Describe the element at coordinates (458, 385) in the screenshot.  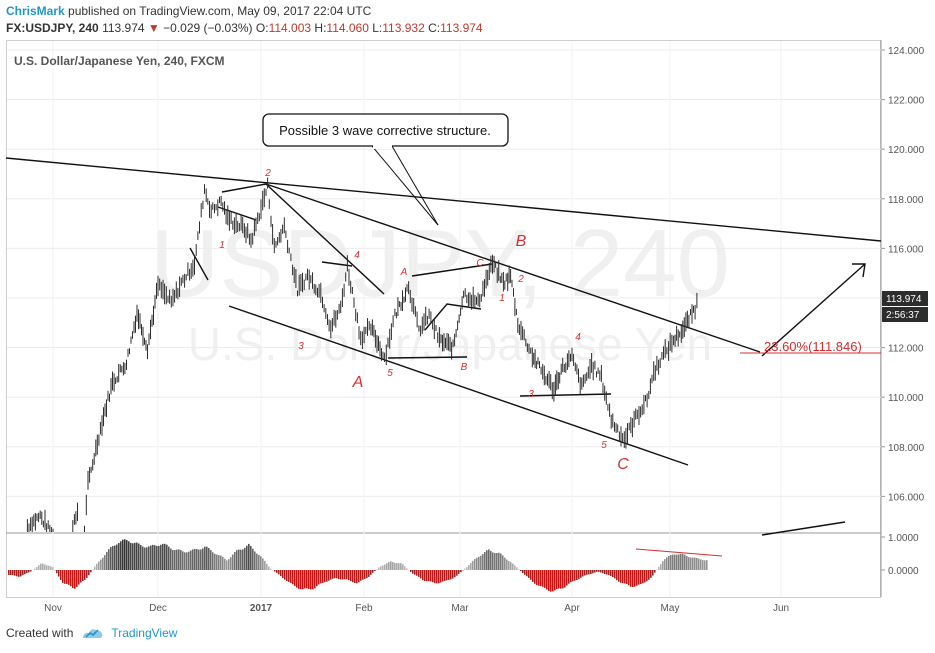
I see `channel-lower-line` at that location.